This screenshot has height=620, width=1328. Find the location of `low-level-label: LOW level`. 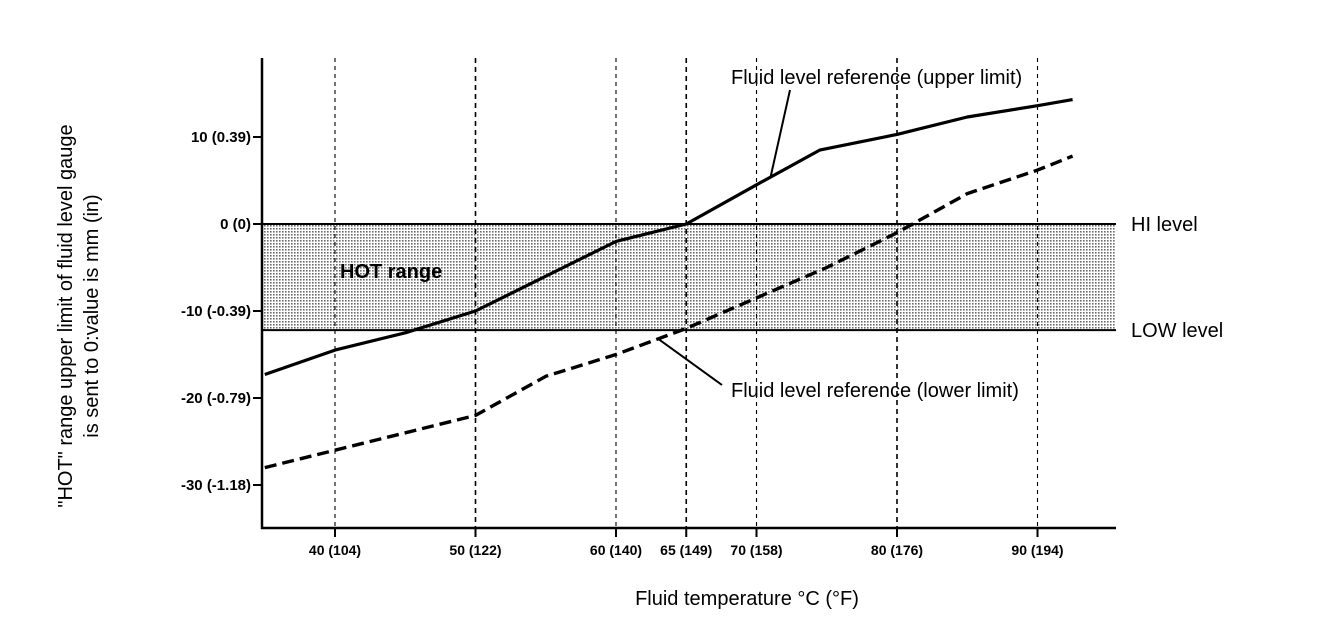

low-level-label: LOW level is located at coordinates (1177, 331).